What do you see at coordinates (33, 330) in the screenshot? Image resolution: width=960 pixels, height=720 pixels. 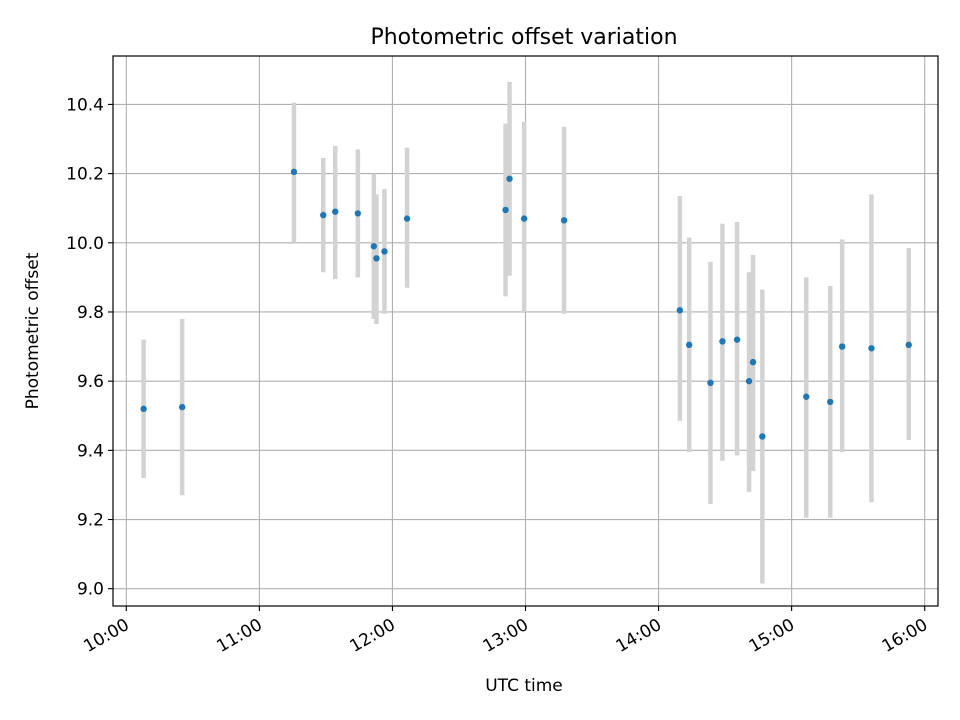 I see `y-axis-label: Photometric offset` at bounding box center [33, 330].